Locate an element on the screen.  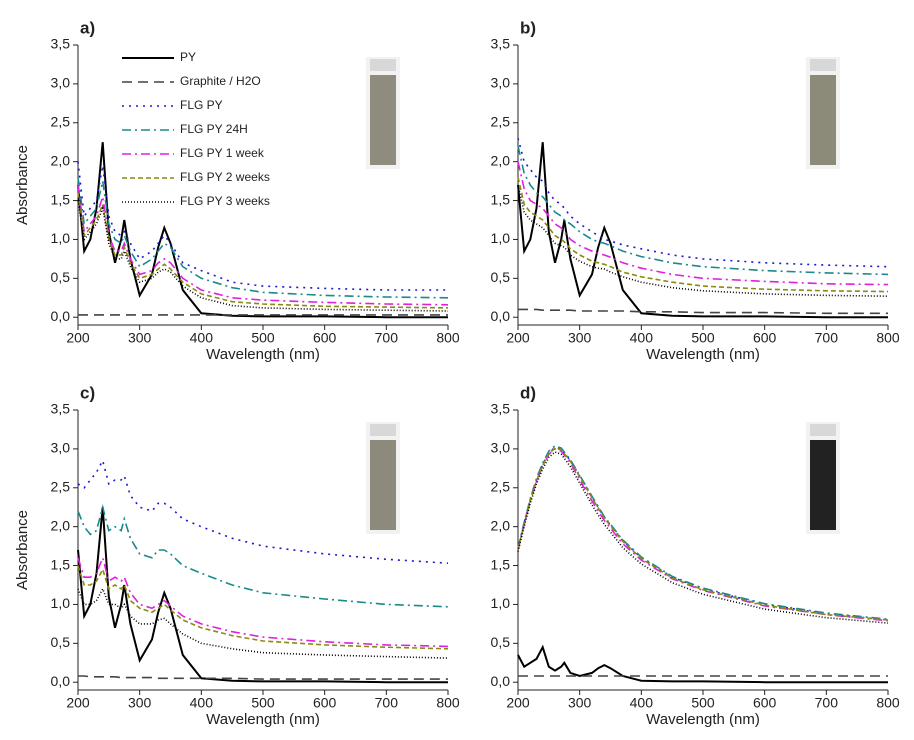
panel-title: b) is located at coordinates (528, 27).